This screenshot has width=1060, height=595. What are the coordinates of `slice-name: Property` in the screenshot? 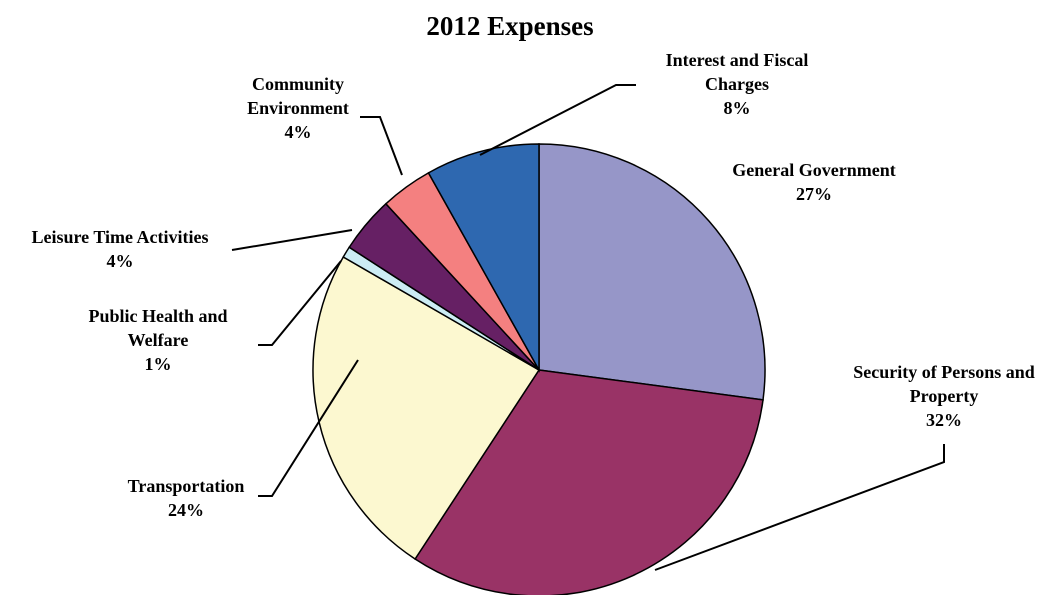 It's located at (944, 396).